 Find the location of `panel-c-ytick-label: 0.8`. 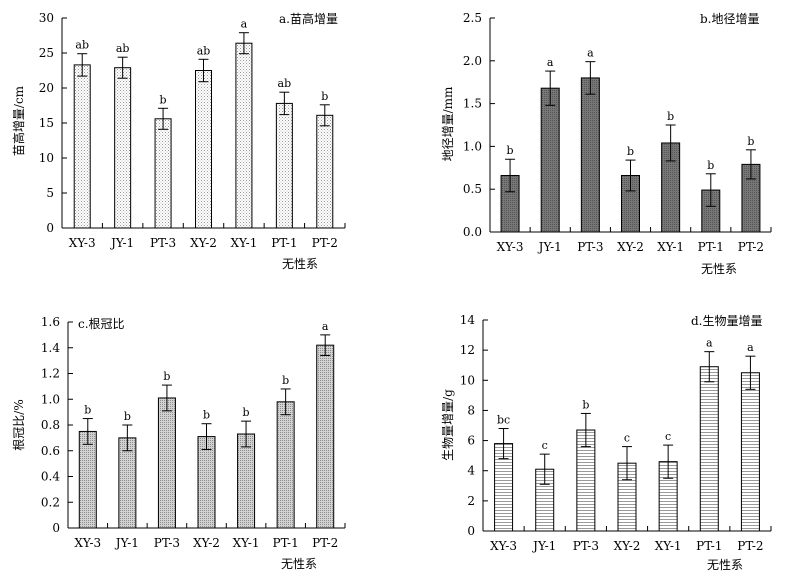

panel-c-ytick-label: 0.8 is located at coordinates (50, 425).